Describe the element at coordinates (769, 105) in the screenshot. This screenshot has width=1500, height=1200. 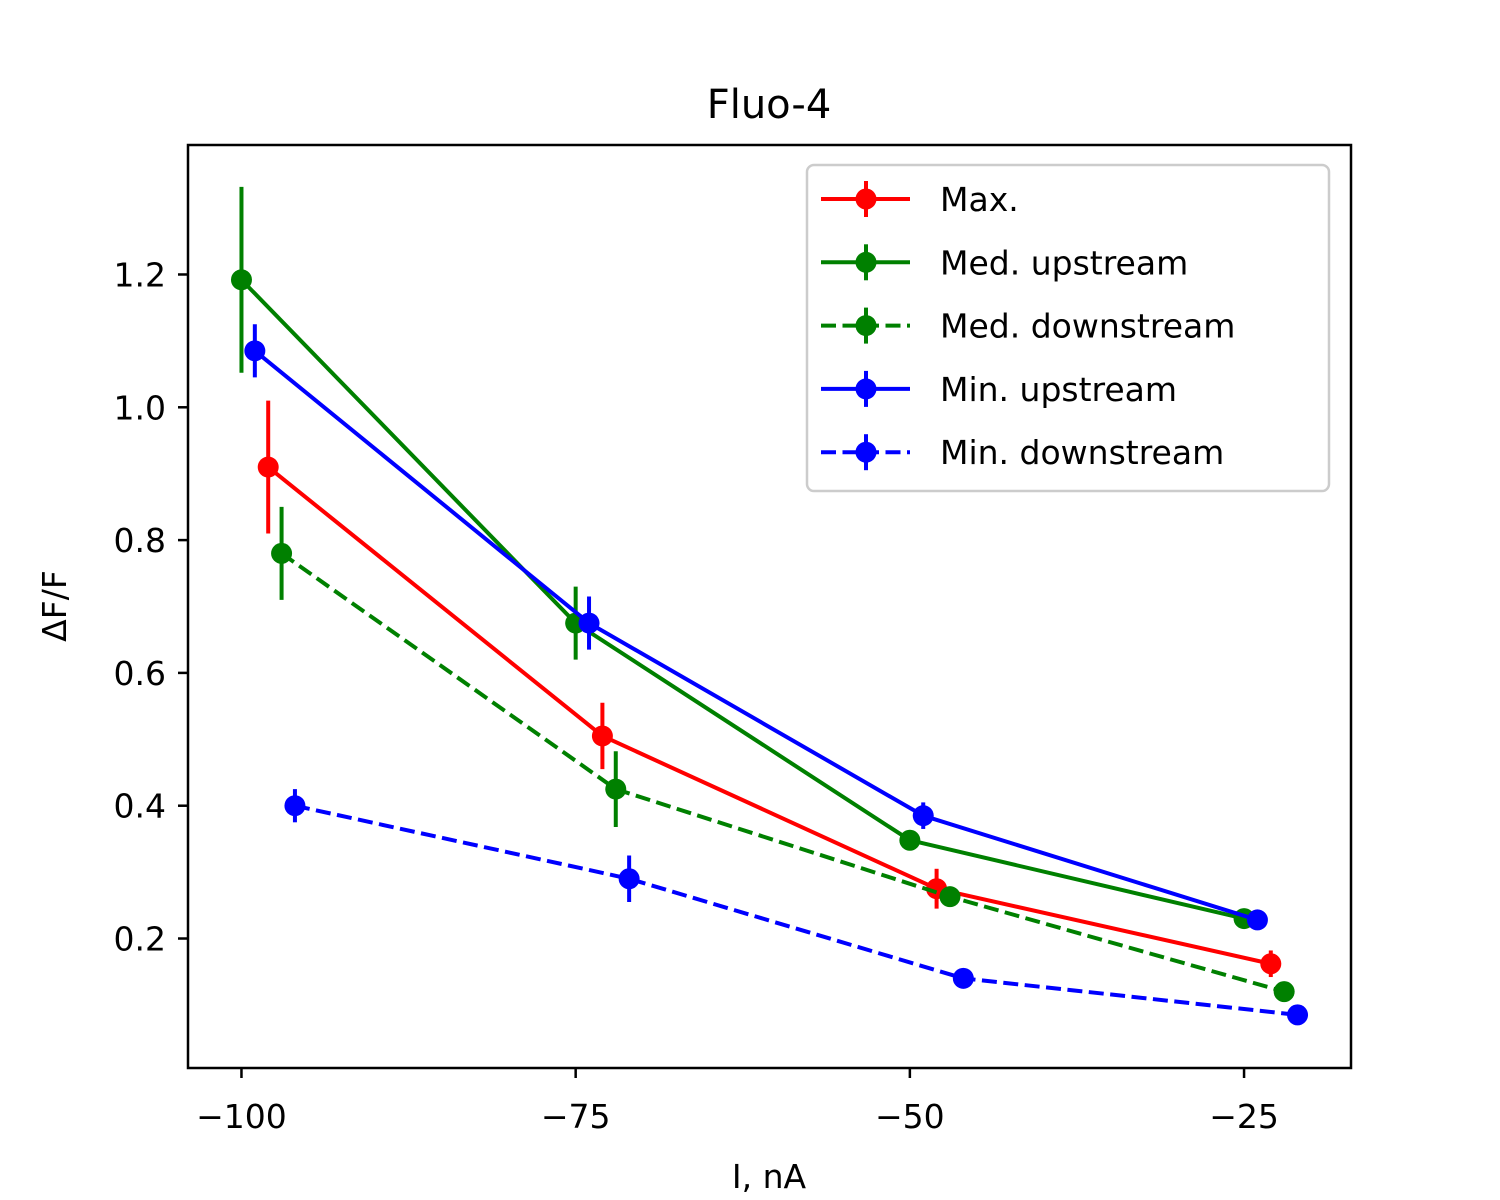
I see `chart-title: Fluo-4` at that location.